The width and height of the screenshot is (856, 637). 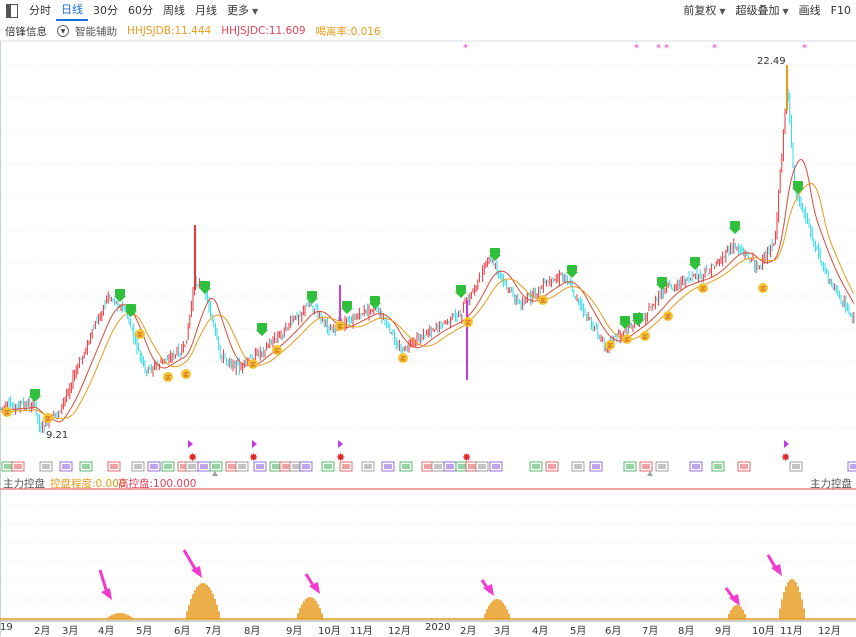 I want to click on overlay-dropdown: 超级叠加 ▼, so click(x=762, y=11).